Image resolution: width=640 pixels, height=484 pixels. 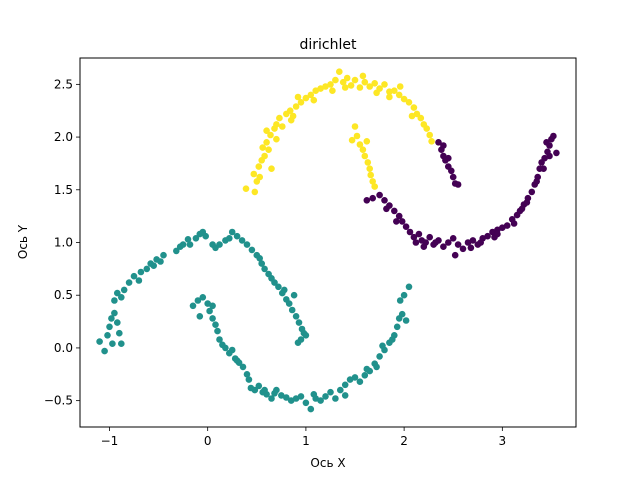 What do you see at coordinates (327, 463) in the screenshot?
I see `x-axis-label: Ось X` at bounding box center [327, 463].